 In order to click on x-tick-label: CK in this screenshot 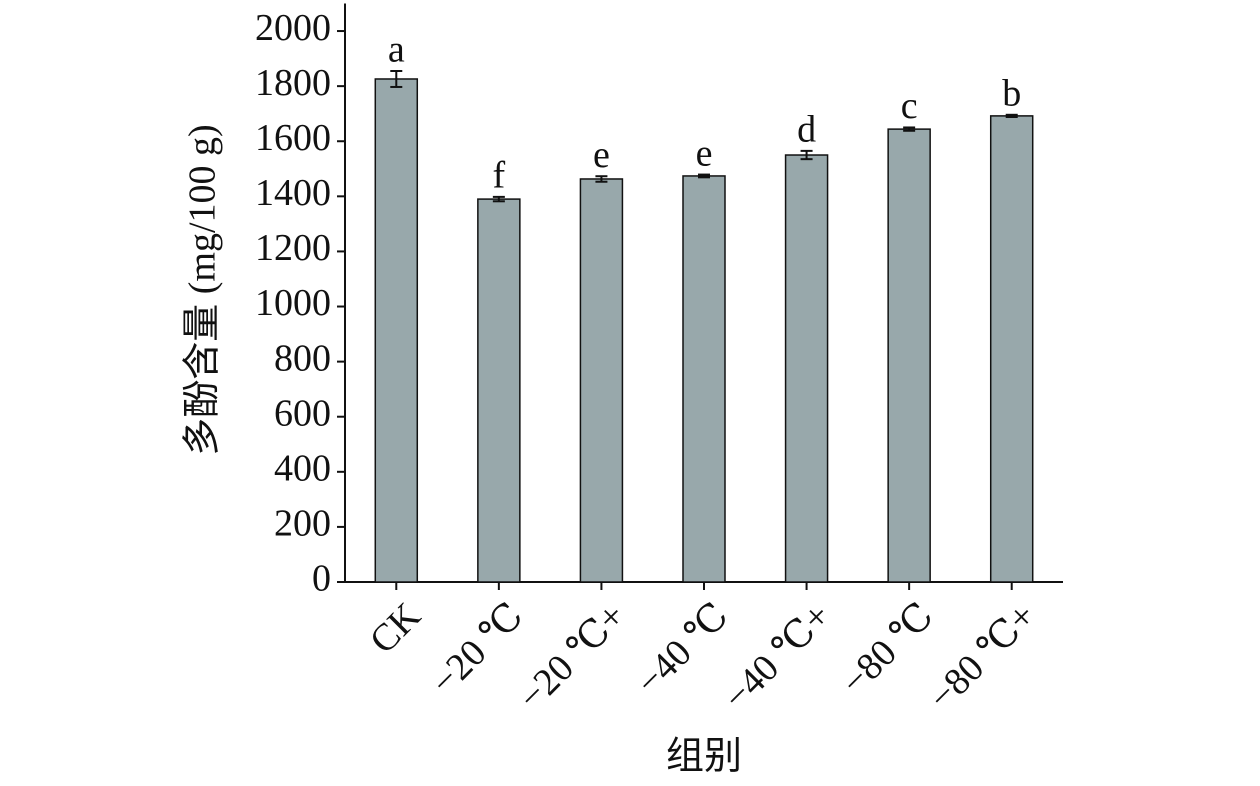, I will do `click(395, 627)`.